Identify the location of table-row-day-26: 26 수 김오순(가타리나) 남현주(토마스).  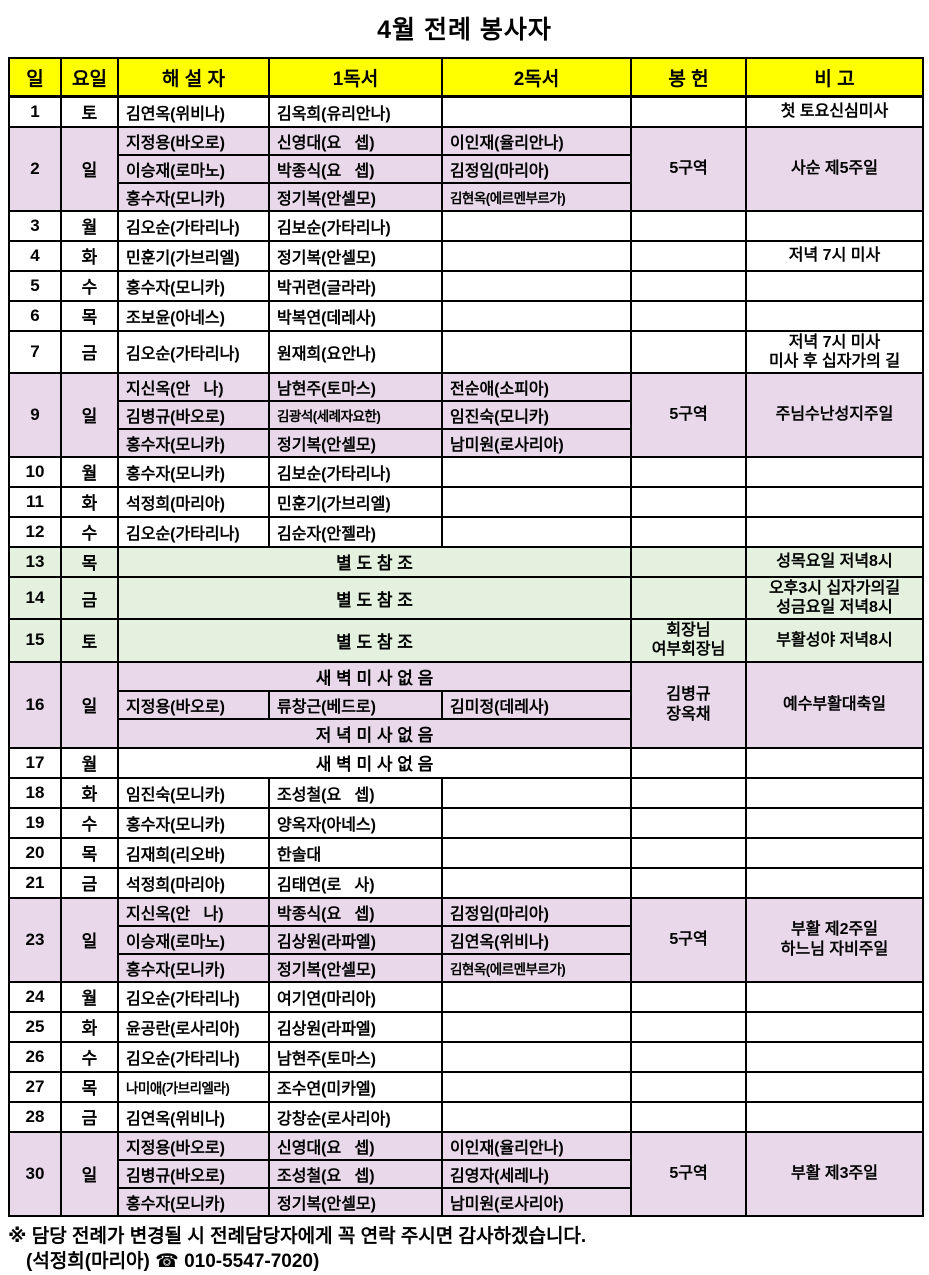
(466, 1056).